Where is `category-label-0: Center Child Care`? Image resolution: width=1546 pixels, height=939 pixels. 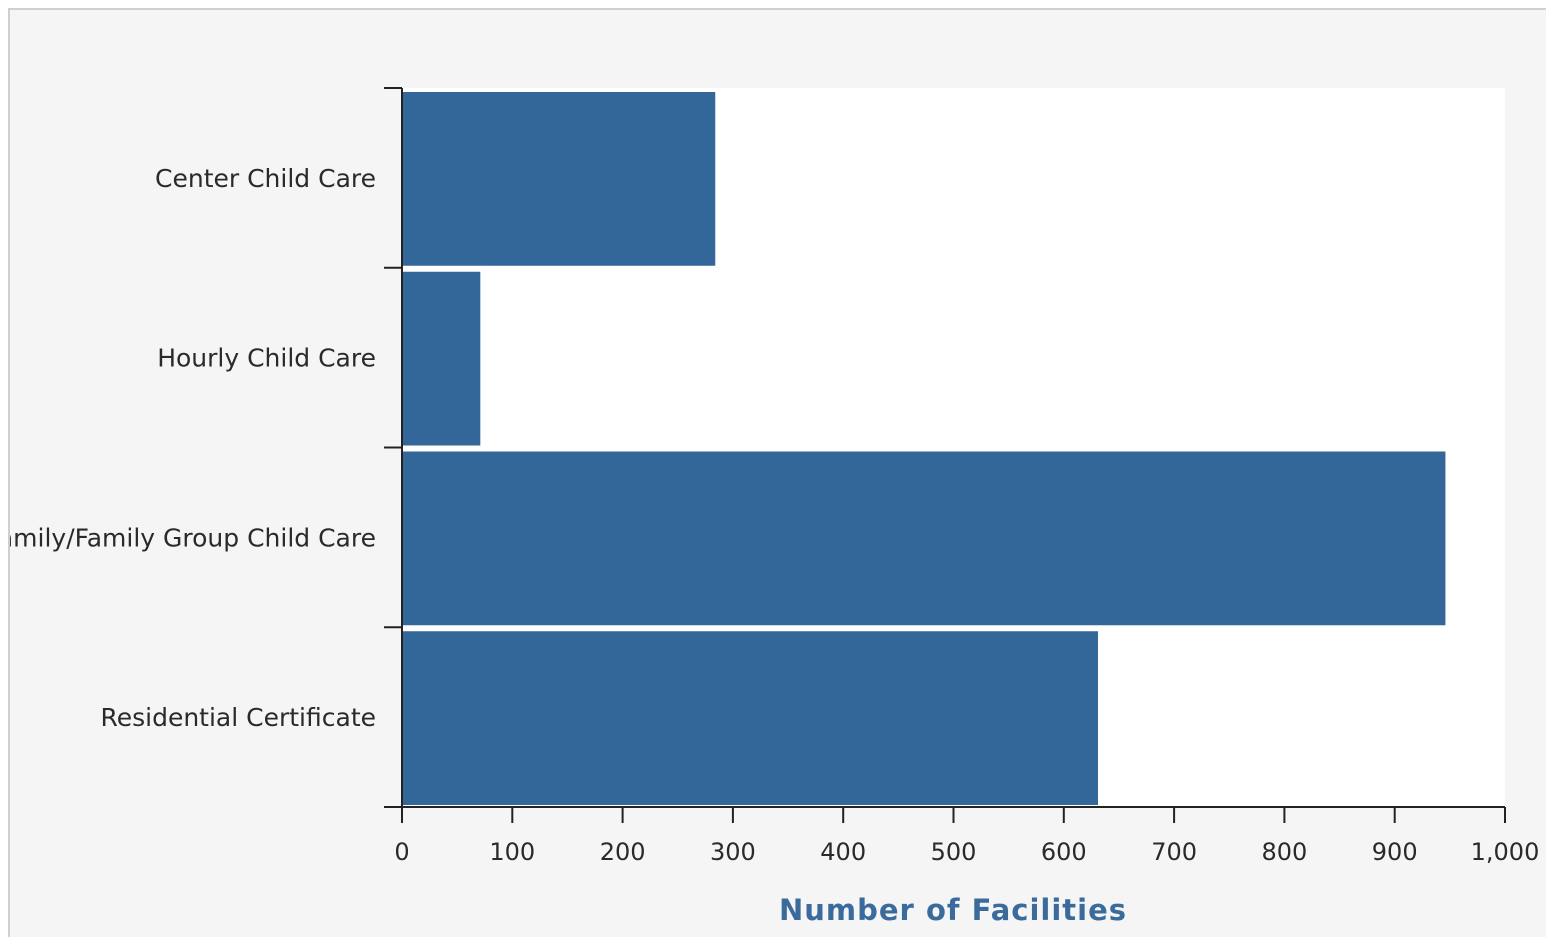 category-label-0: Center Child Care is located at coordinates (265, 178).